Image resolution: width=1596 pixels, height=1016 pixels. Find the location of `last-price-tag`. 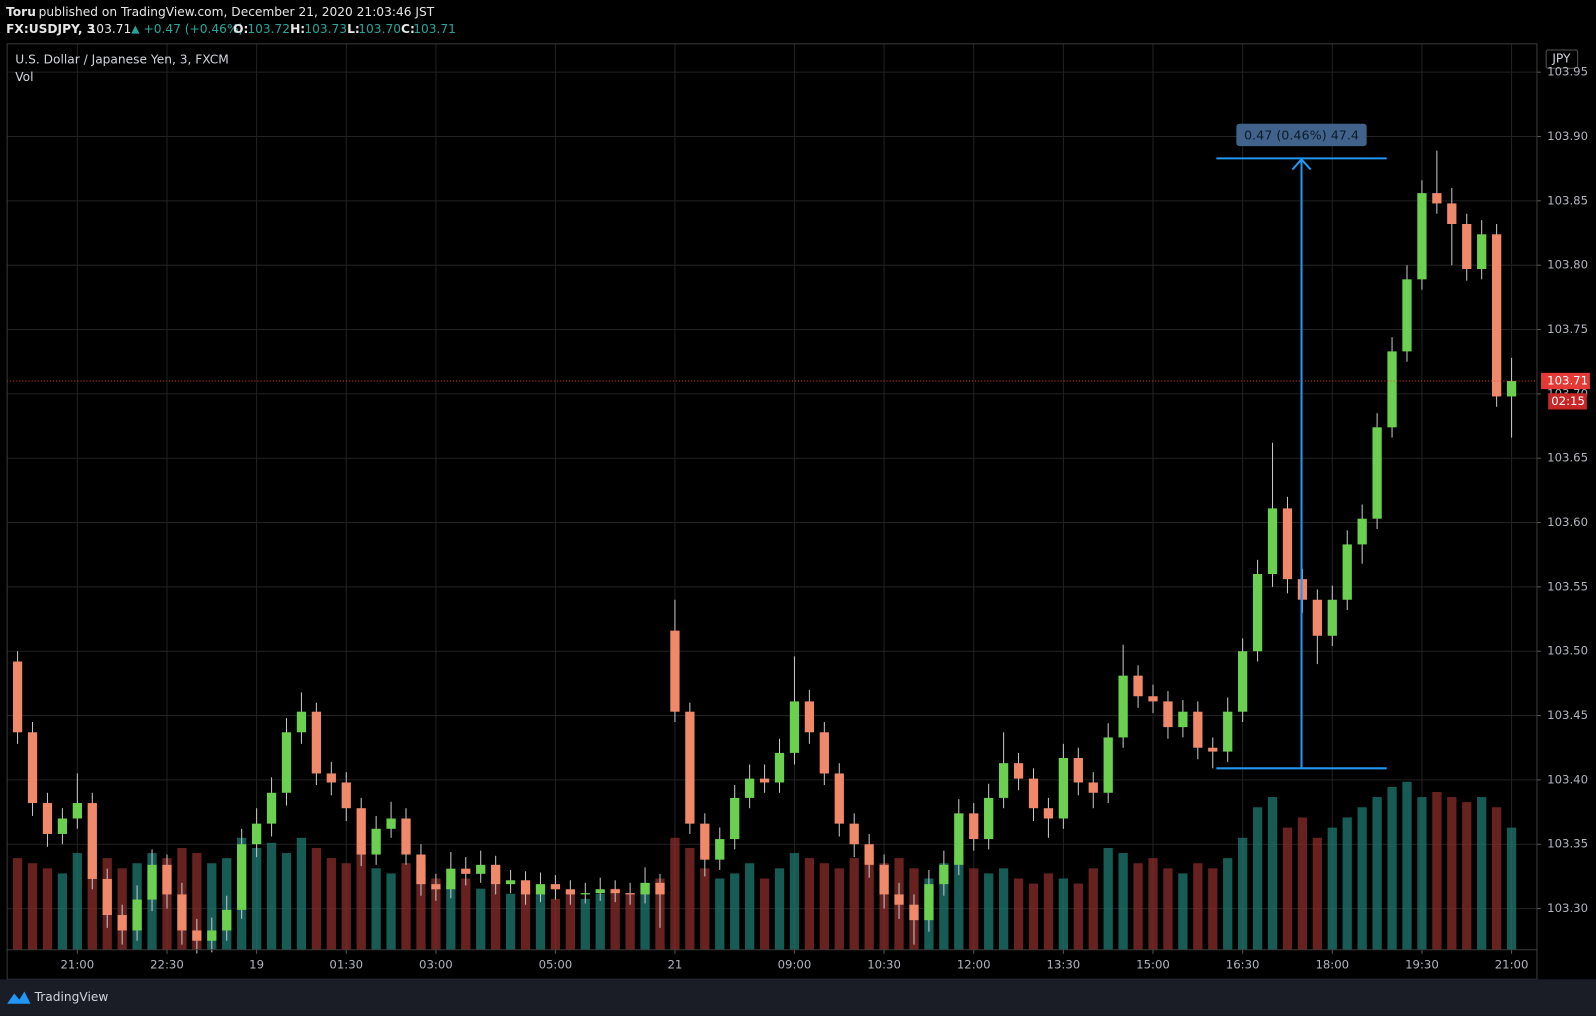

last-price-tag is located at coordinates (1565, 381).